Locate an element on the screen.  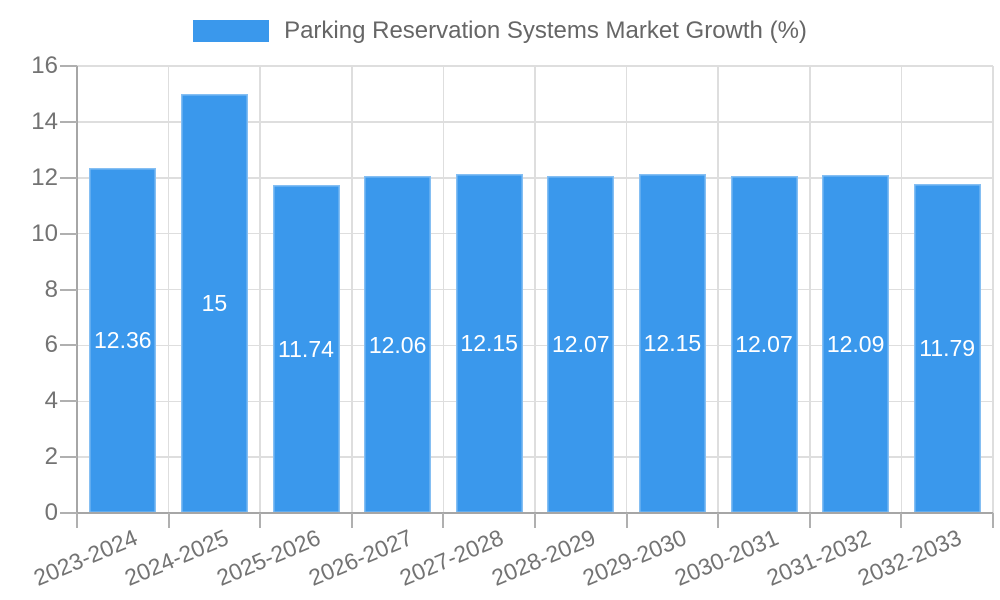
y-axis-tick-label: 12 is located at coordinates (44, 177).